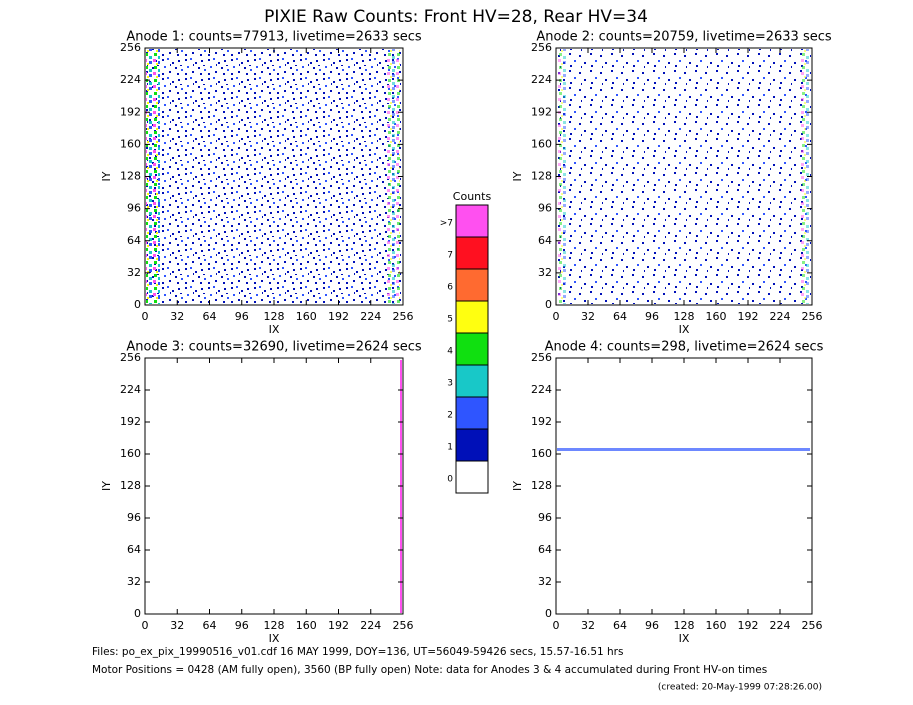  I want to click on panel-title: Anode 4: counts=298, livetime=2624 secs, so click(684, 347).